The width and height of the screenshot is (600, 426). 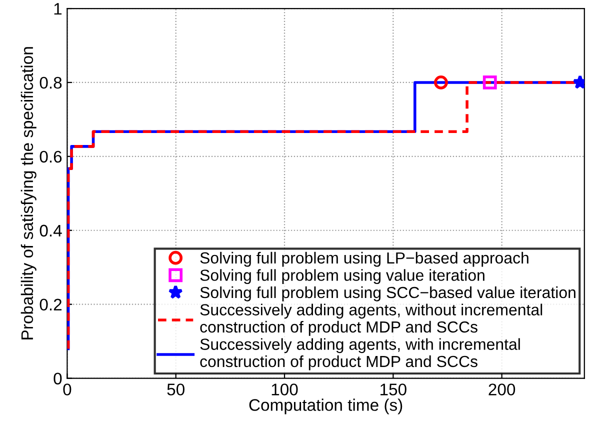 What do you see at coordinates (58, 9) in the screenshot?
I see `y-tick-label: 1` at bounding box center [58, 9].